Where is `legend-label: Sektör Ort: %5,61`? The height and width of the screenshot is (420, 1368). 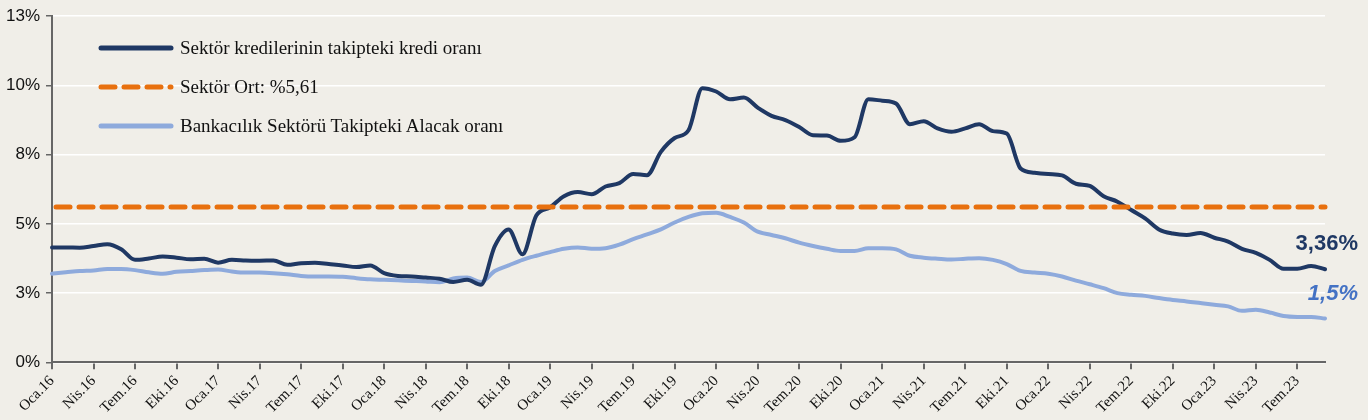
legend-label: Sektör Ort: %5,61 is located at coordinates (249, 86).